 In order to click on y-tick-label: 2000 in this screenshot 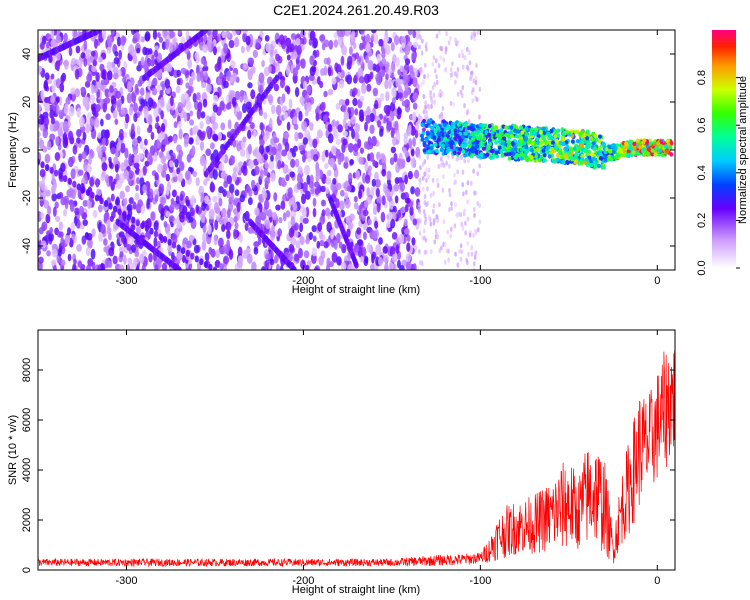, I will do `click(27, 520)`.